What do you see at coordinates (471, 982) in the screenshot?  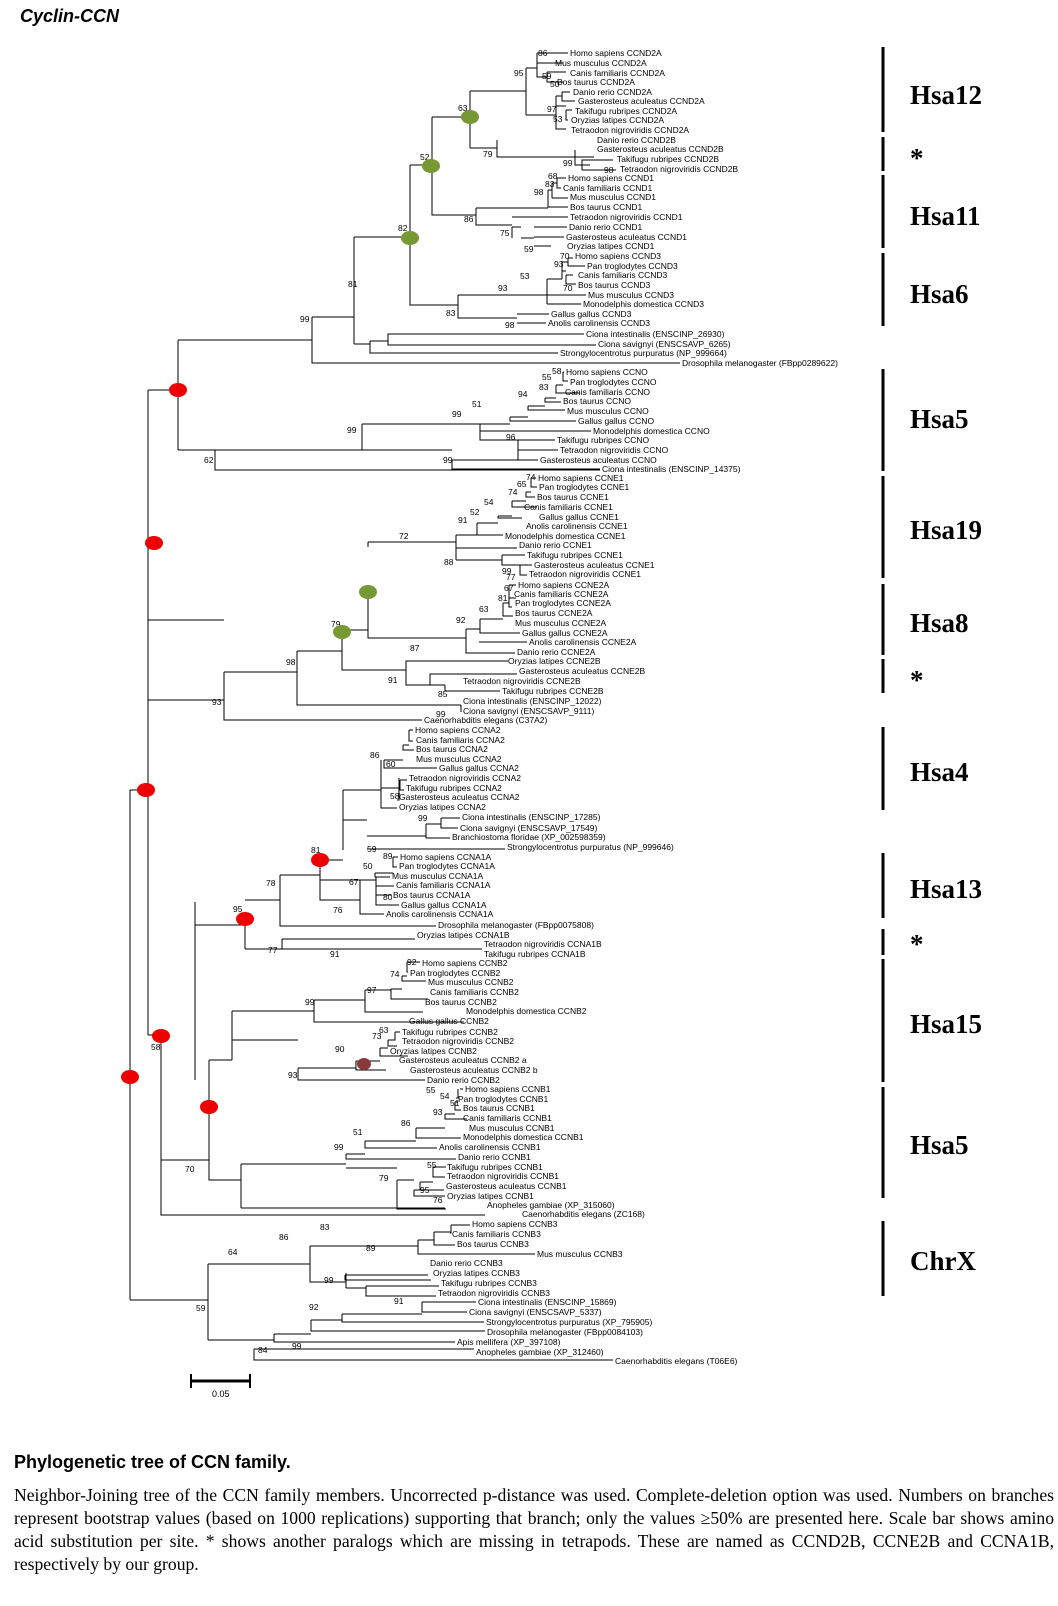 I see `leaf-label: Mus musculus CCNB2` at bounding box center [471, 982].